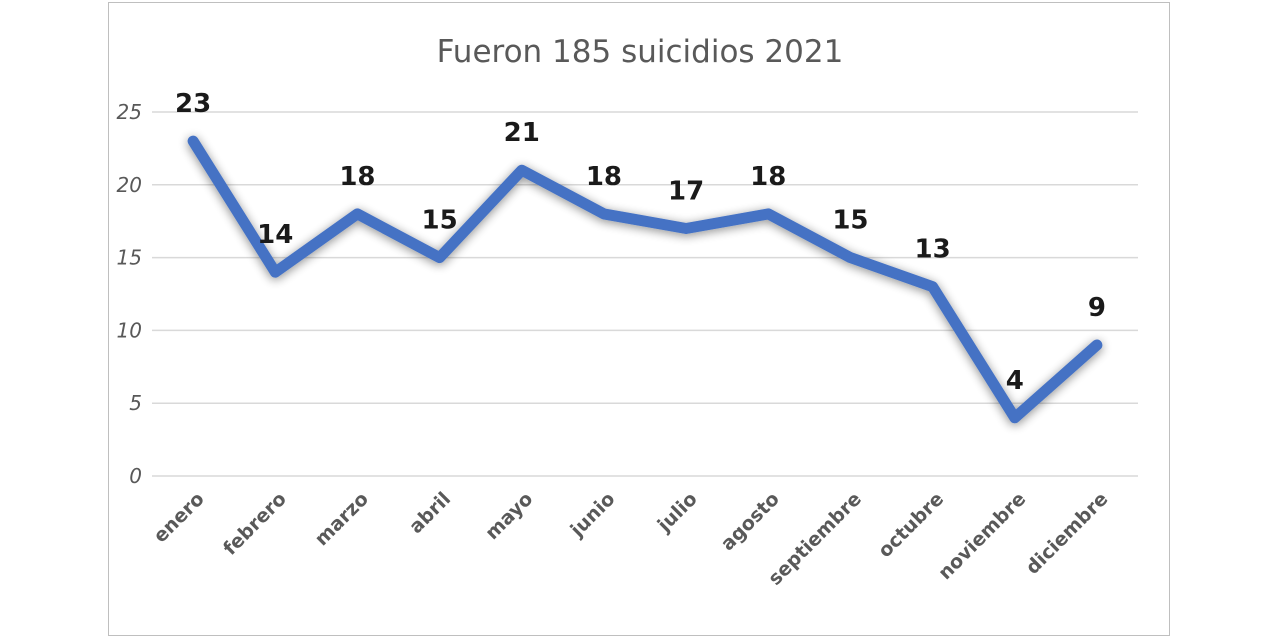  I want to click on data-label: 13, so click(932, 250).